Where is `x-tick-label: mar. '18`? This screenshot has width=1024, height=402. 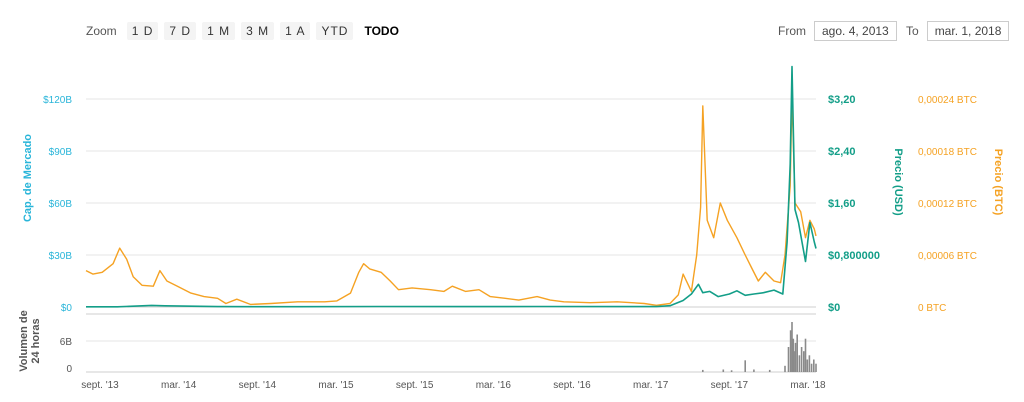
x-tick-label: mar. '18 is located at coordinates (808, 385).